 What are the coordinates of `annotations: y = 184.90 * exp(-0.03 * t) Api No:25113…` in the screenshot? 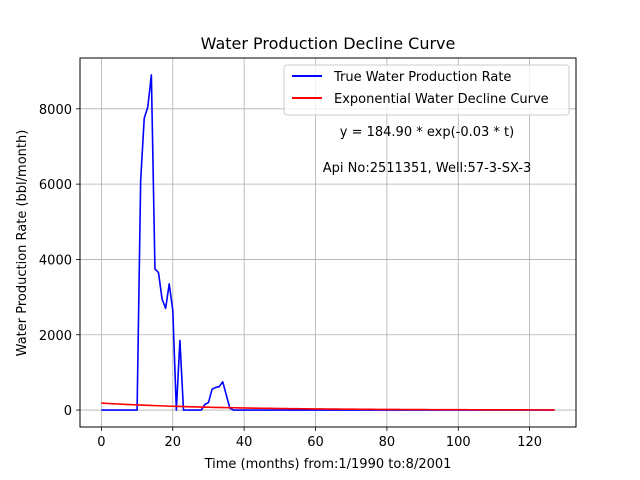 It's located at (427, 150).